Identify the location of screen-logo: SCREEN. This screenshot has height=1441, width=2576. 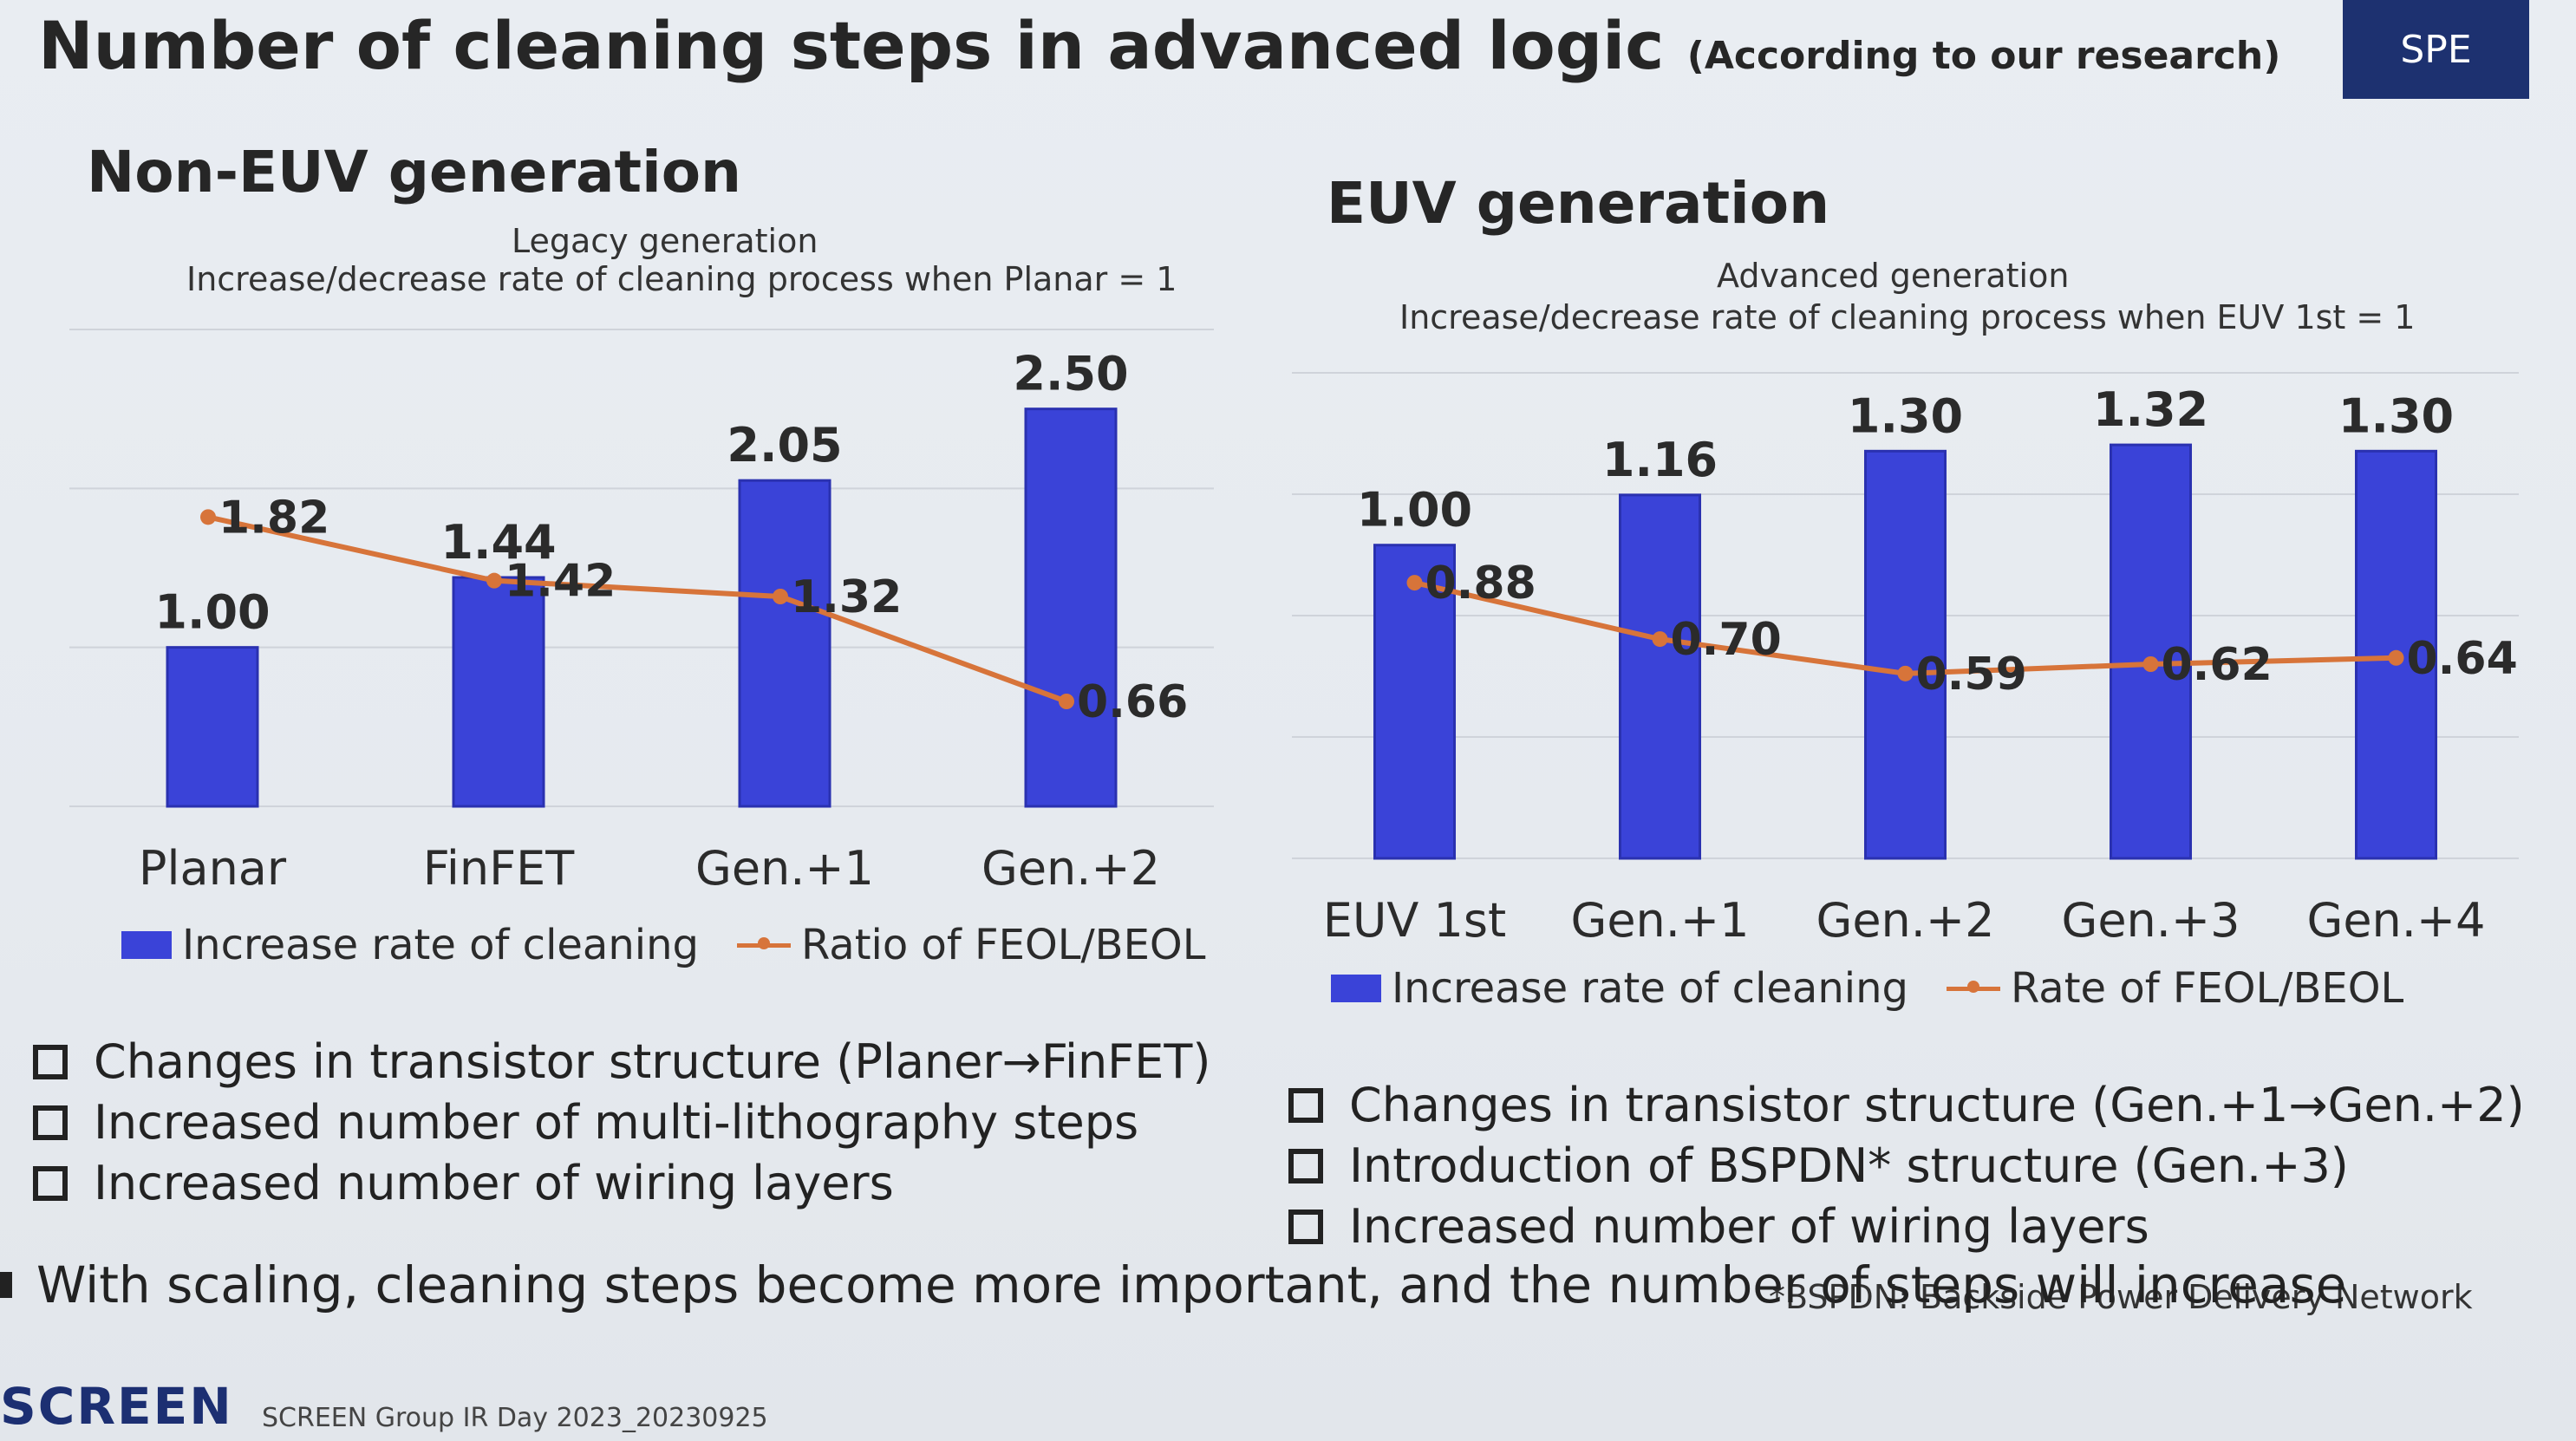
(117, 1406).